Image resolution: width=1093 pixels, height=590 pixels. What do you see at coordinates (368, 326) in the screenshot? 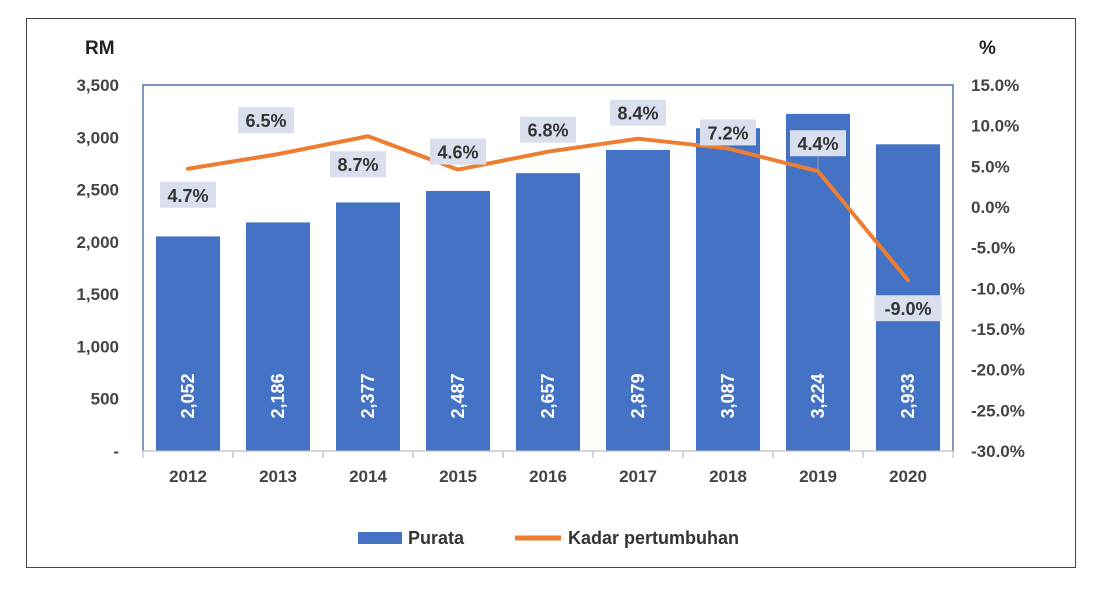
I see `bar-2014` at bounding box center [368, 326].